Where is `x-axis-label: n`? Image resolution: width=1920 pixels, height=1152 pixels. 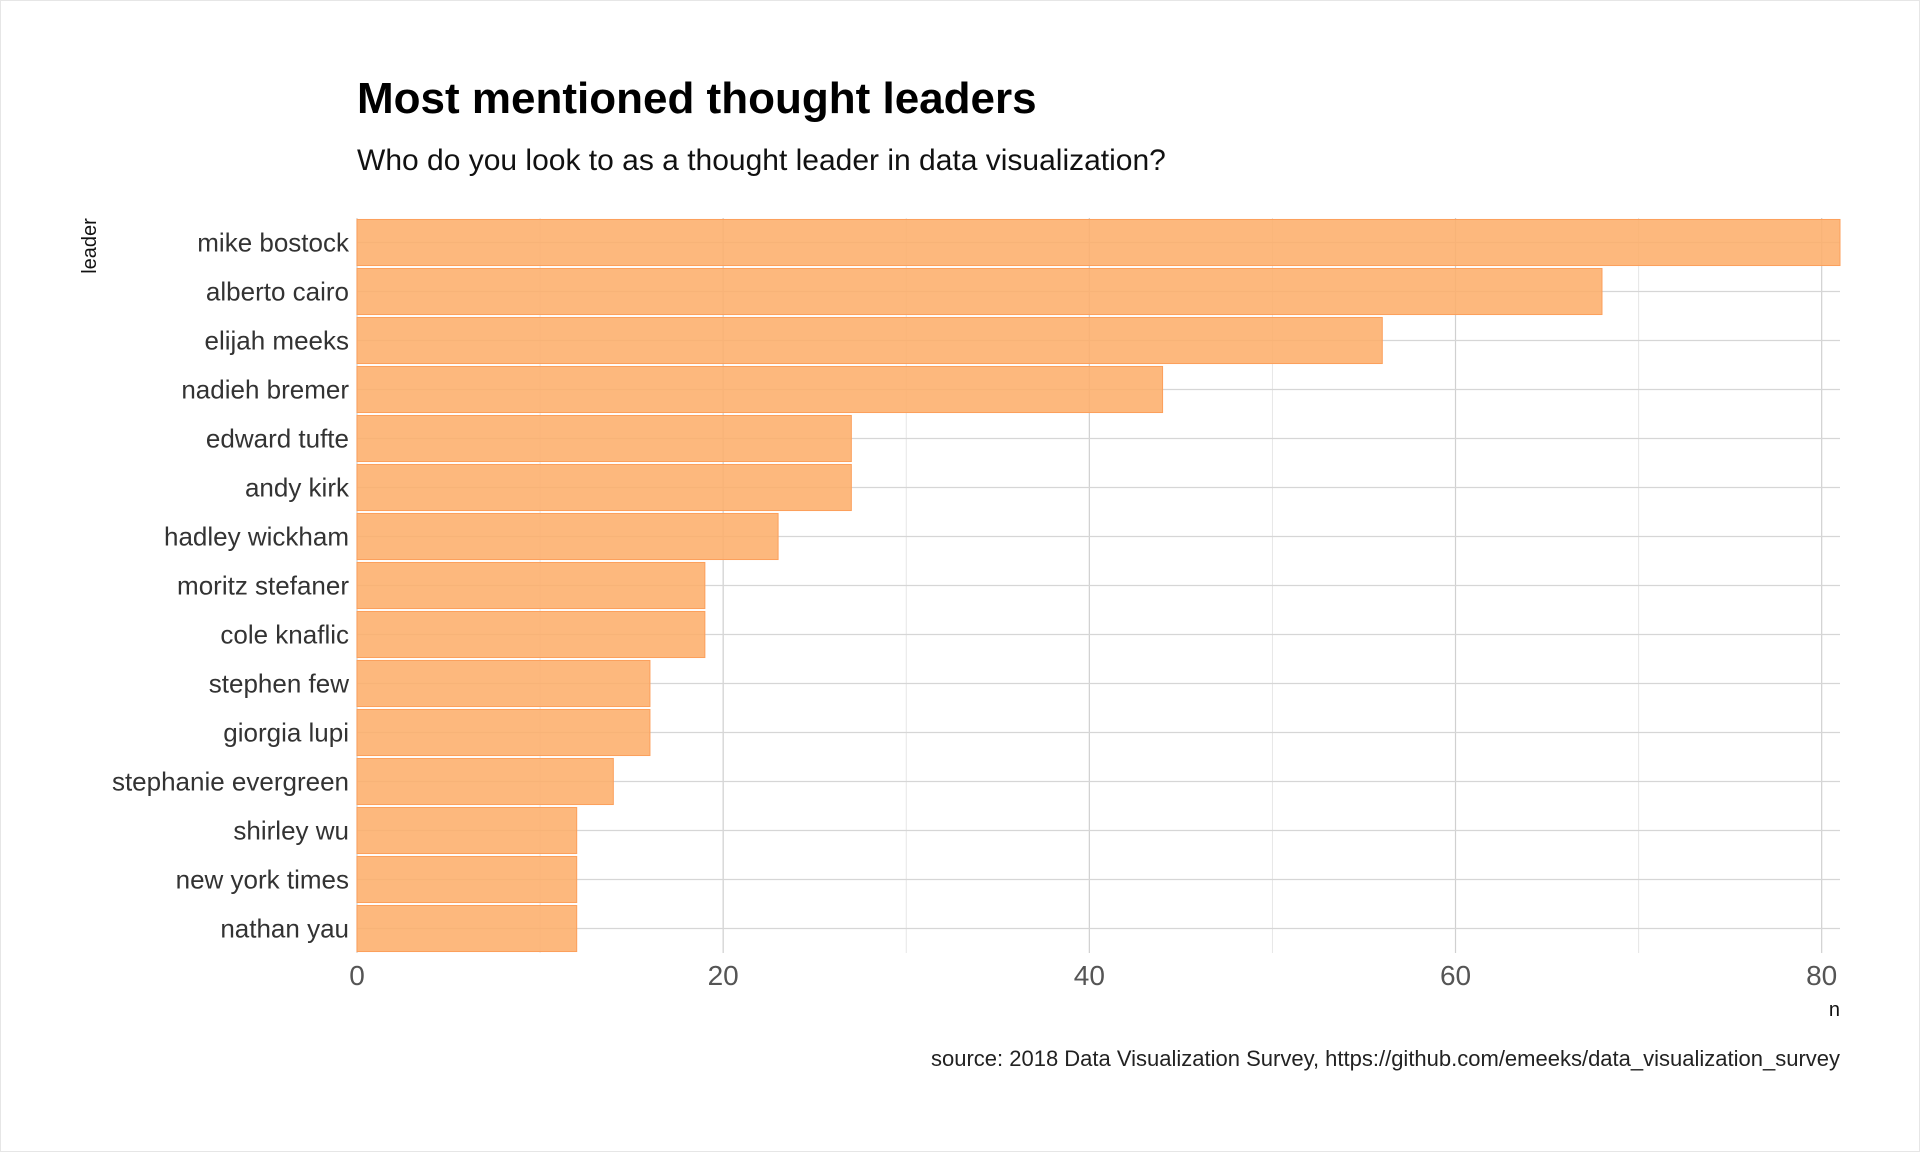
x-axis-label: n is located at coordinates (1834, 1010).